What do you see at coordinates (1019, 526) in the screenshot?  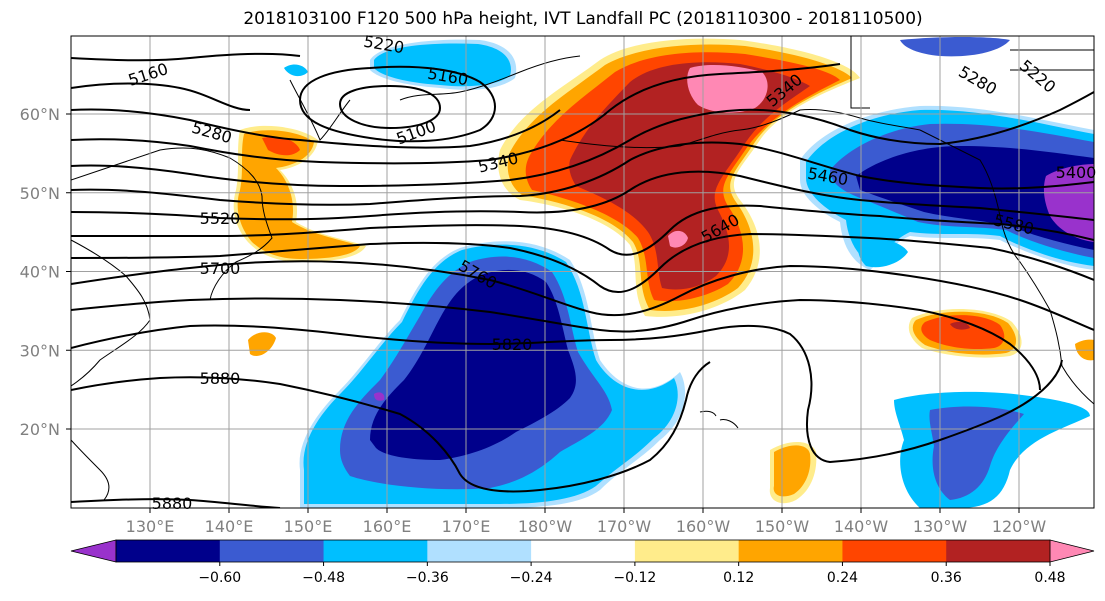 I see `x-tick-label: 120°W` at bounding box center [1019, 526].